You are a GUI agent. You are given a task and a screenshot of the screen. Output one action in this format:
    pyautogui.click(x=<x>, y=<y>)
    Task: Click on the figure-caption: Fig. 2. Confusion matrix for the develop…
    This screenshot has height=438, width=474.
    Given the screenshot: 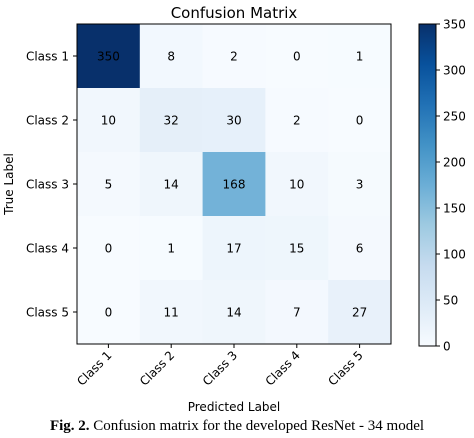 What is the action you would take?
    pyautogui.click(x=237, y=426)
    